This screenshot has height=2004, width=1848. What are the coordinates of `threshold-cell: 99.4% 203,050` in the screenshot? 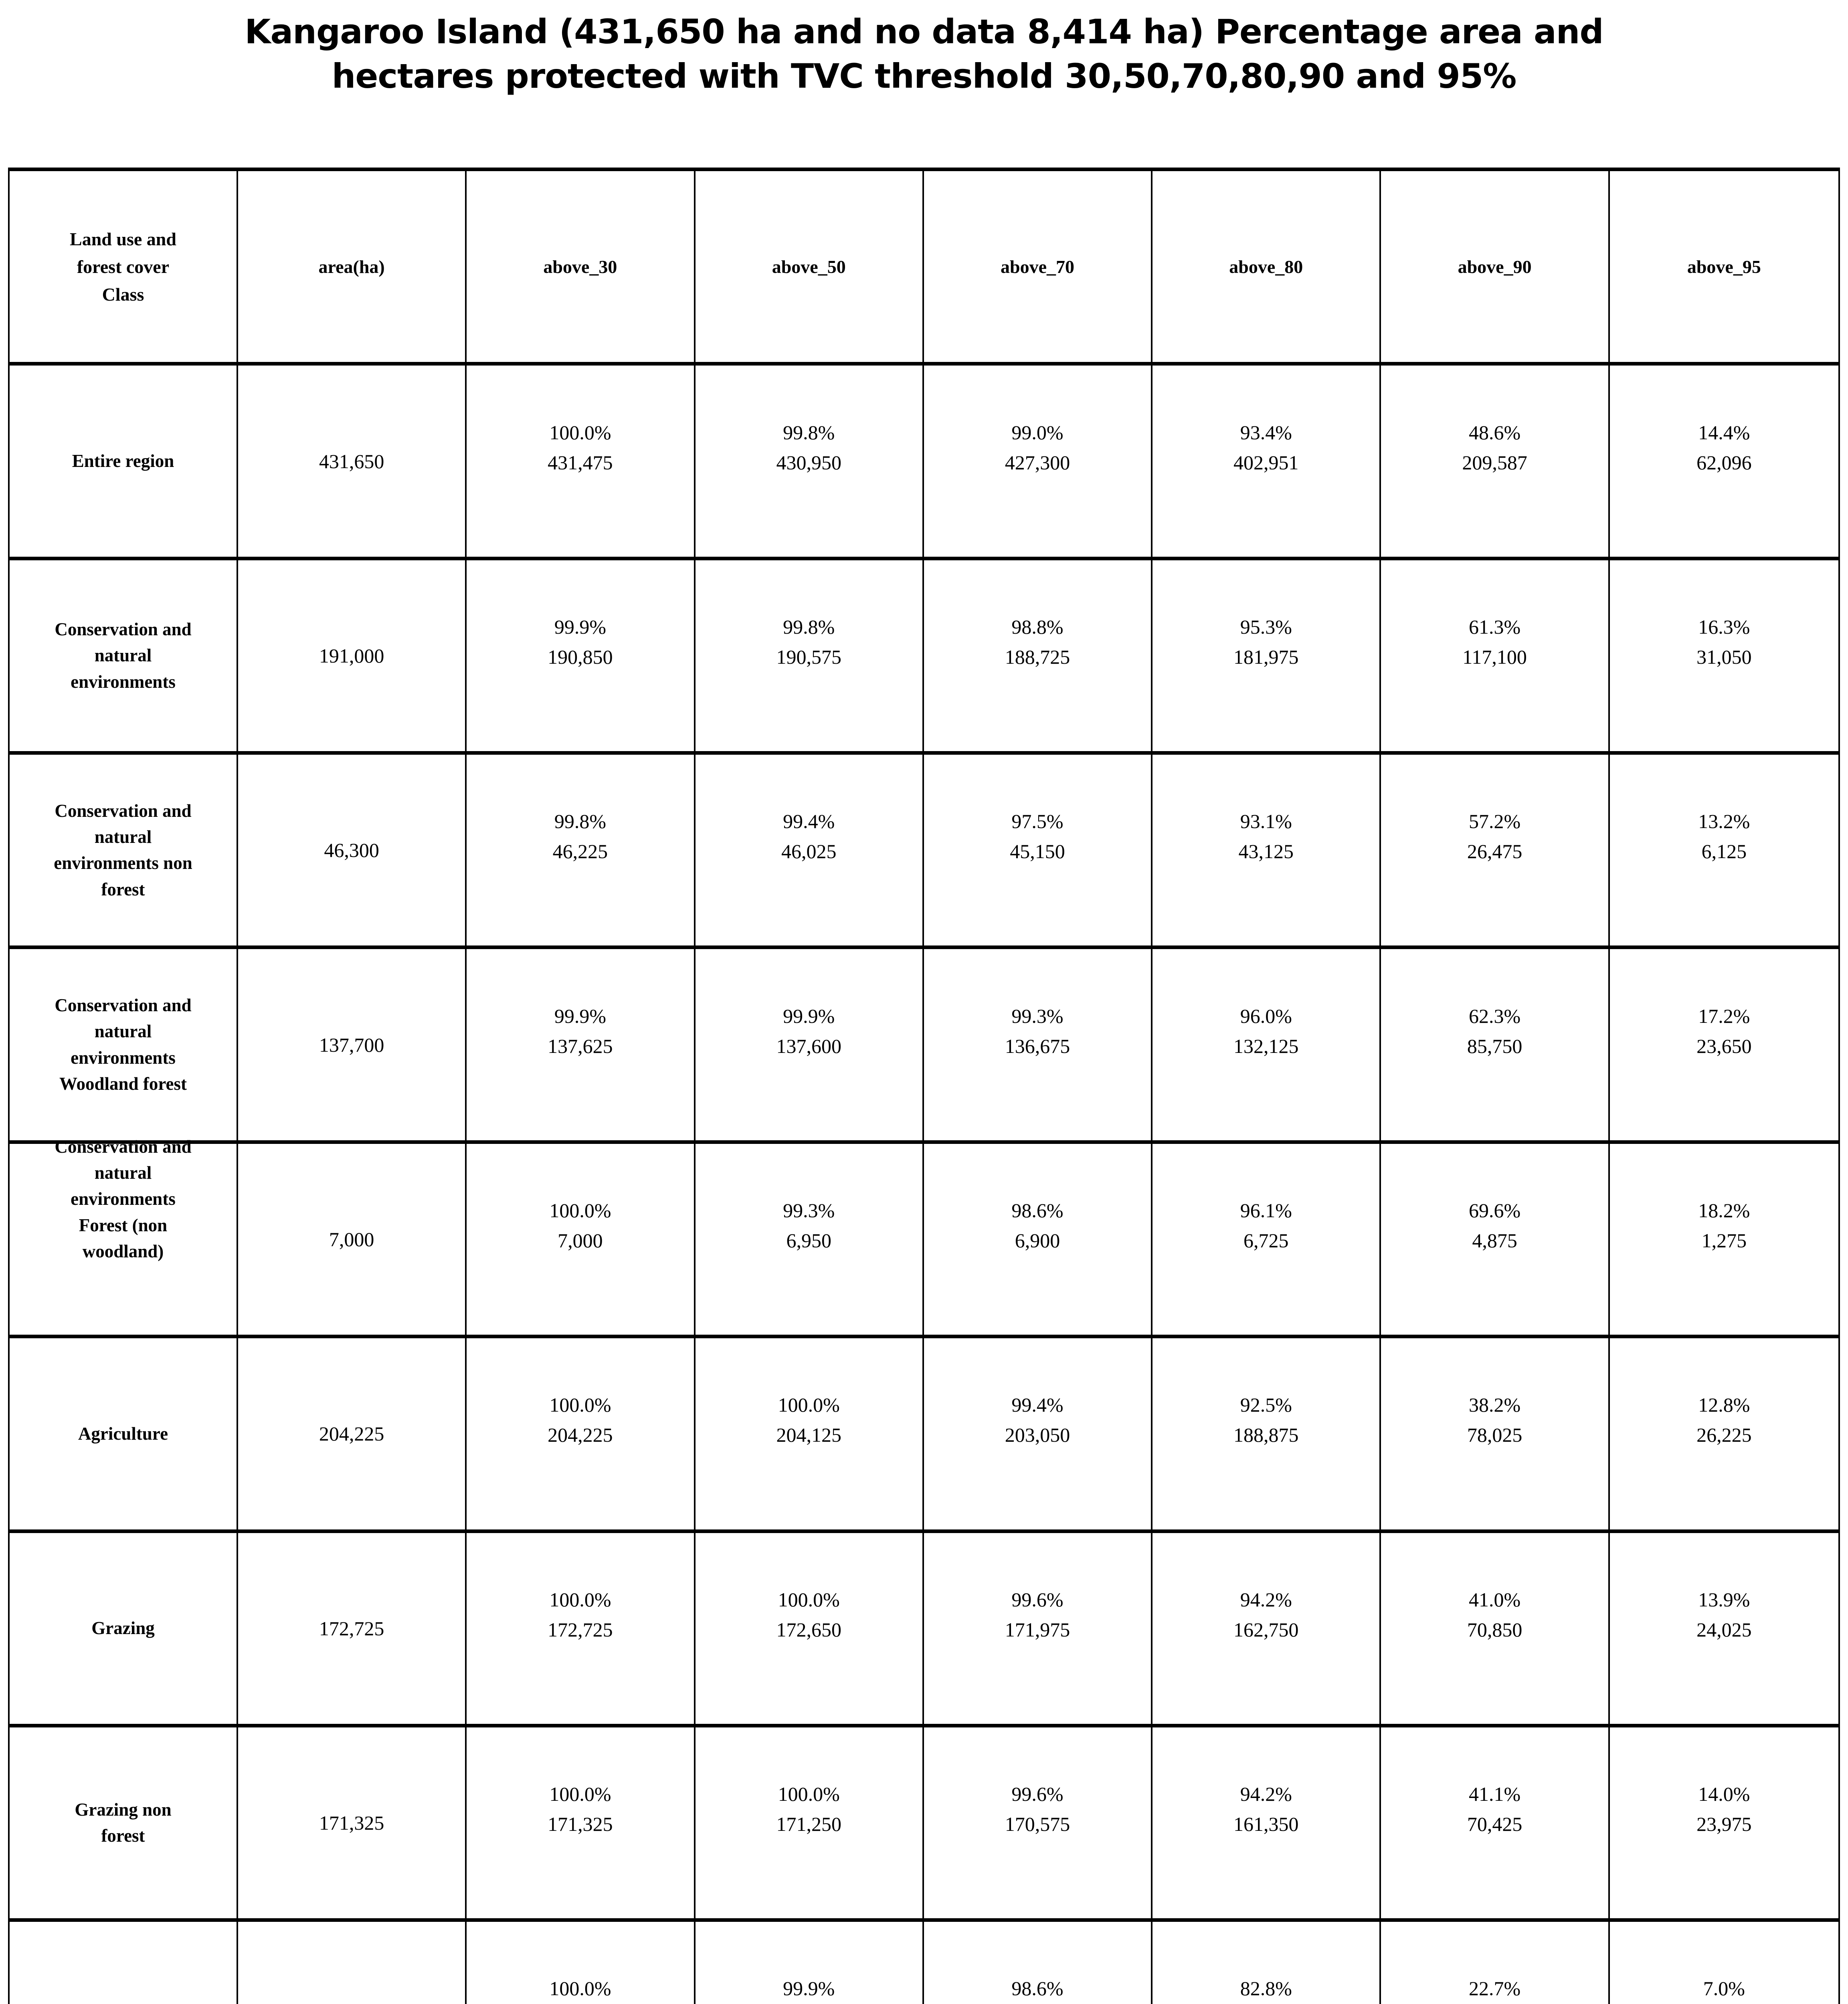 It's located at (1038, 1435).